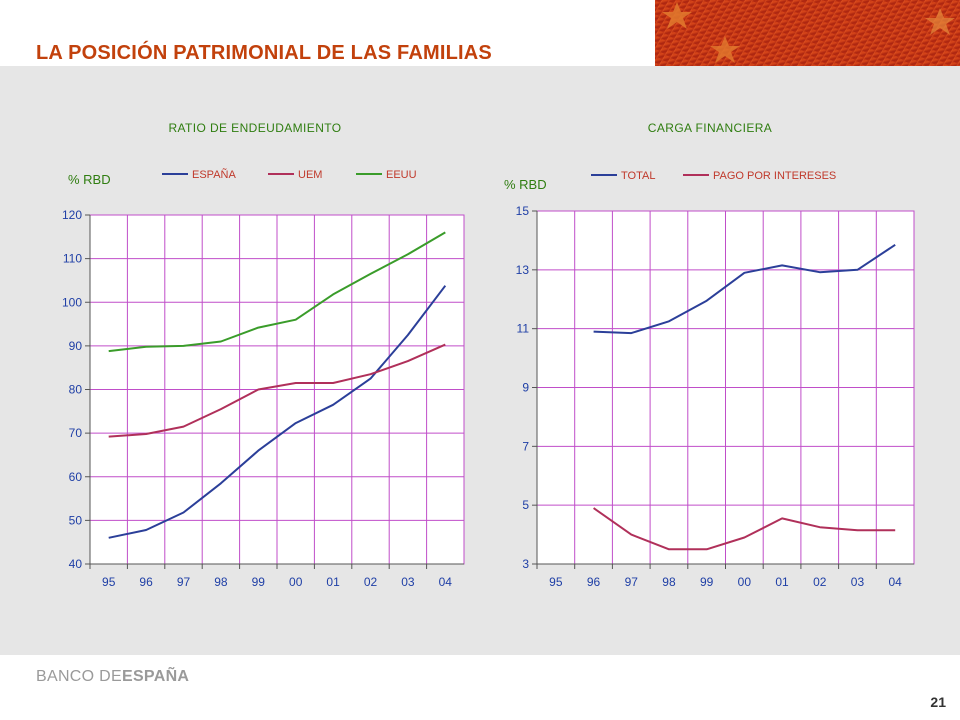 The image size is (960, 720). What do you see at coordinates (72, 302) in the screenshot?
I see `y-tick-label: 100` at bounding box center [72, 302].